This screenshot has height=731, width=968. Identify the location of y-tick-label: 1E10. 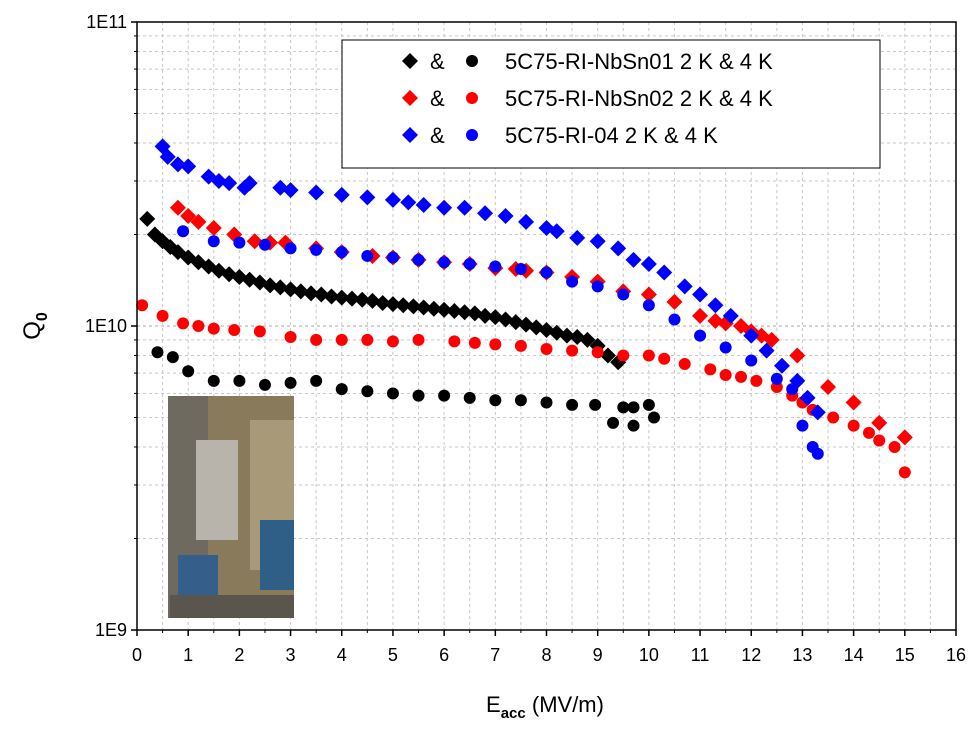
(106, 326).